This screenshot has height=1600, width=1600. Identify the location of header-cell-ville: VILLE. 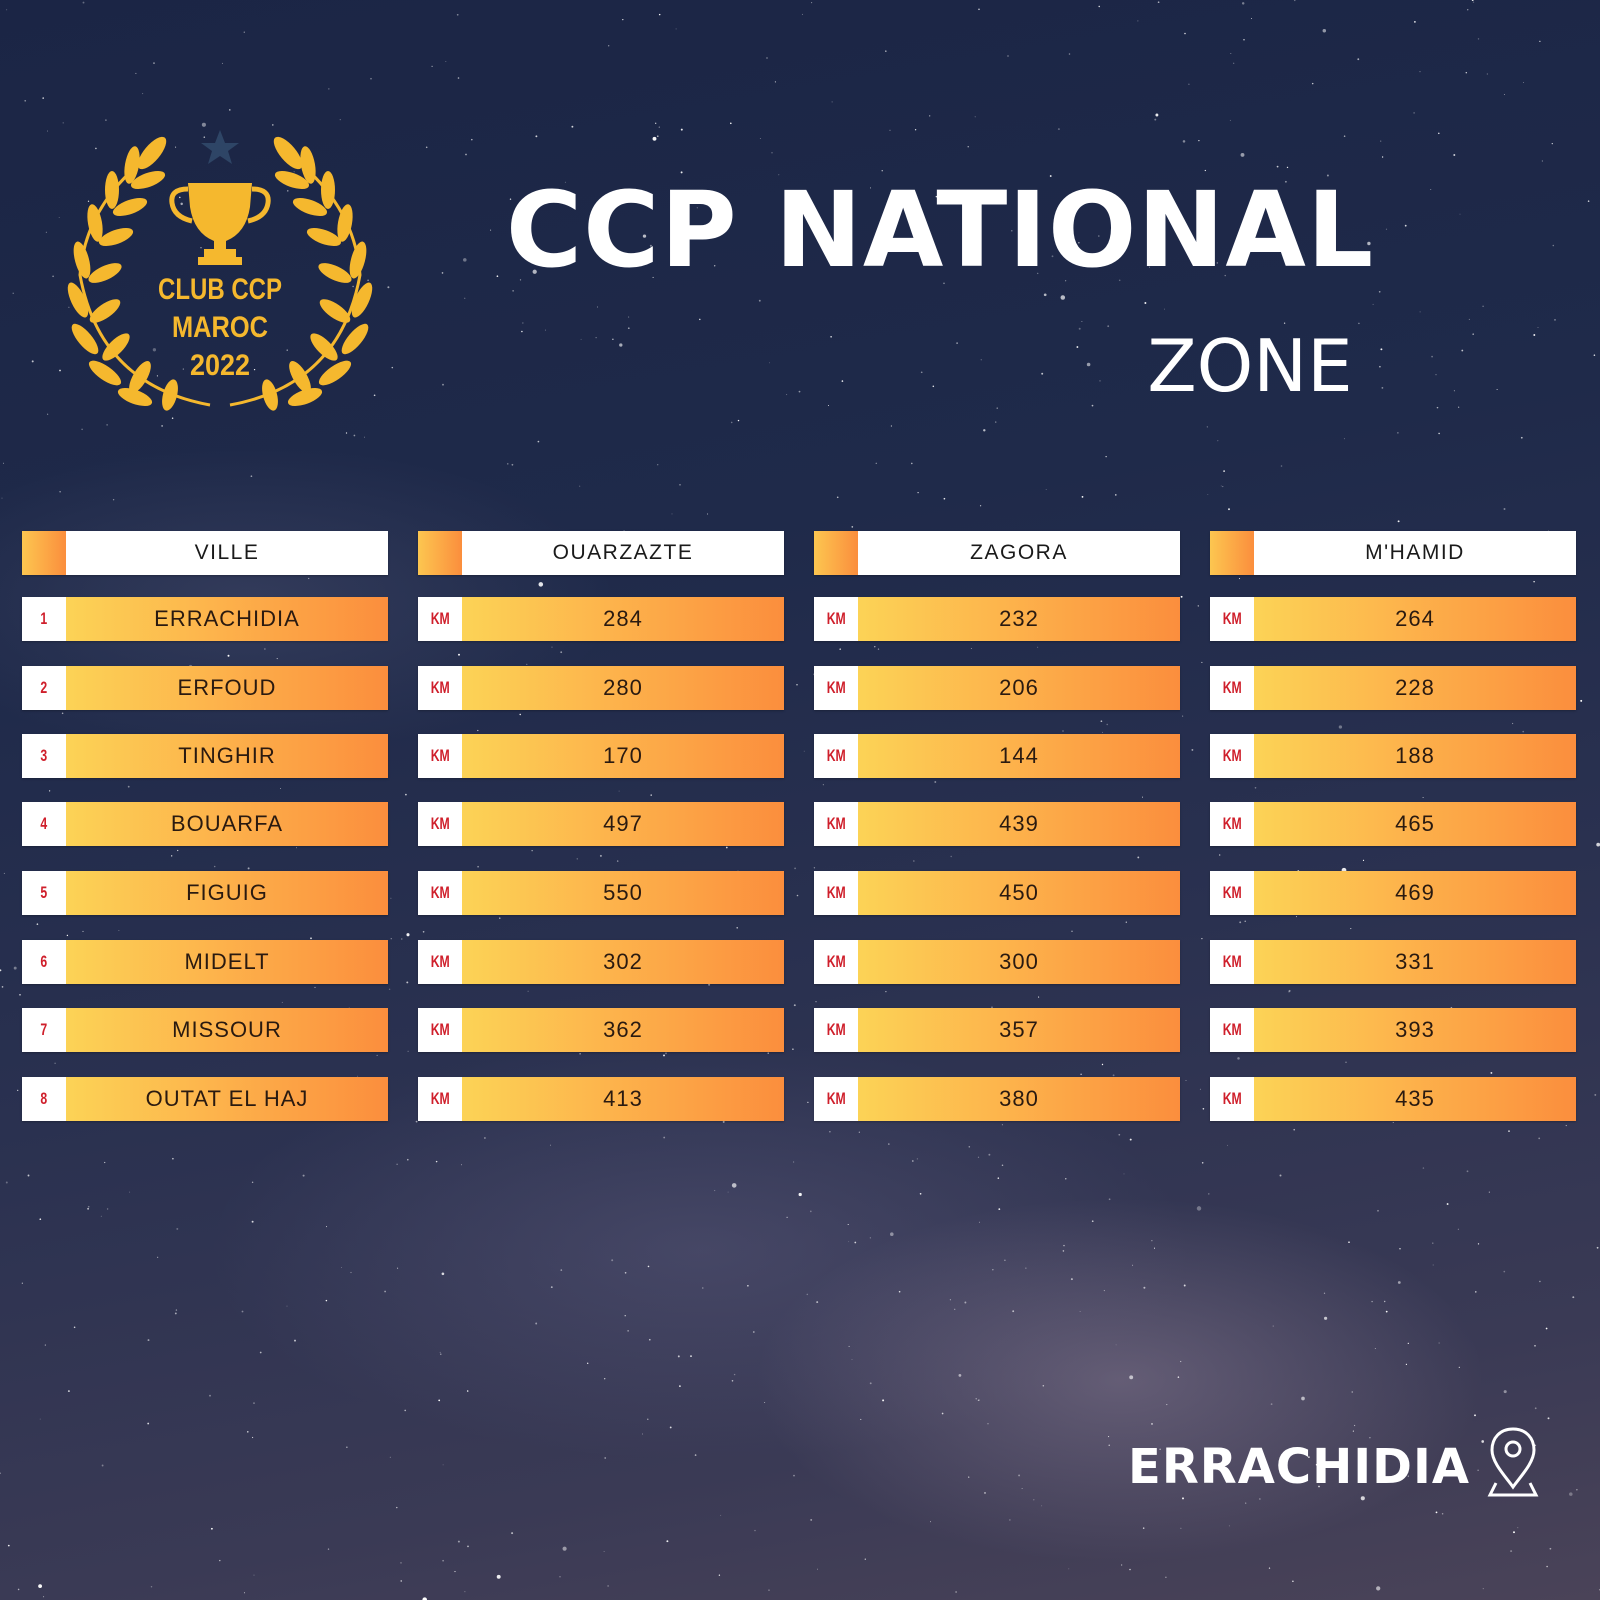
(205, 553).